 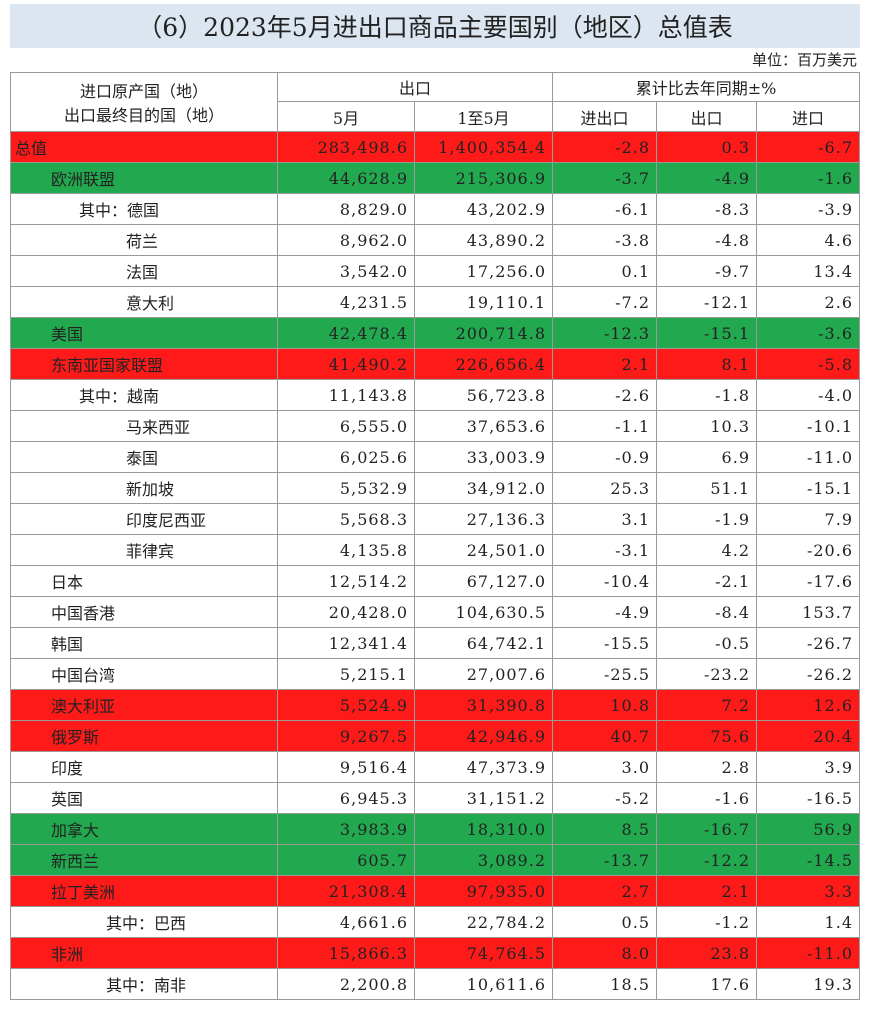 What do you see at coordinates (808, 984) in the screenshot?
I see `number-cell: 19.3` at bounding box center [808, 984].